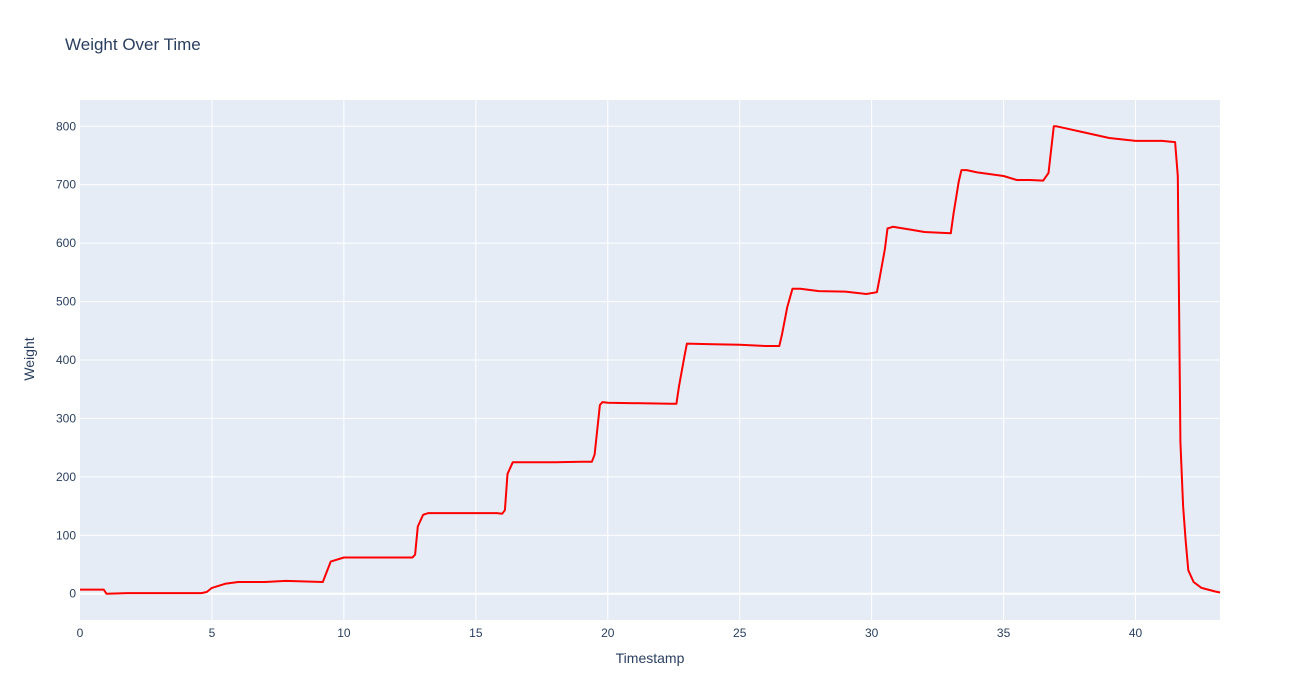 This screenshot has height=700, width=1300. I want to click on x-tick-labels: 0 5 10 15 20 25 30 35 40, so click(610, 633).